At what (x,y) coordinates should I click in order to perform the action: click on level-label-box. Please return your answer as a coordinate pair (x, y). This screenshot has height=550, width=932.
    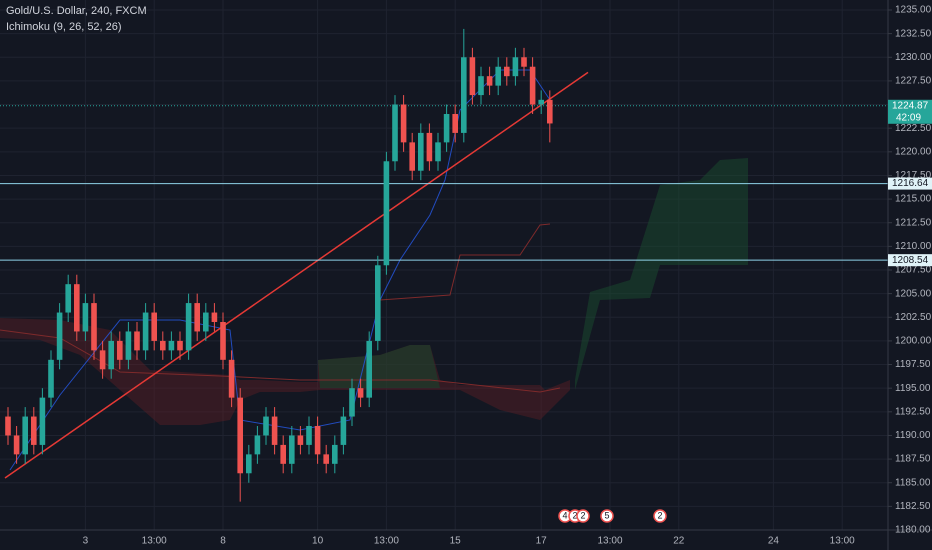
    Looking at the image, I should click on (910, 260).